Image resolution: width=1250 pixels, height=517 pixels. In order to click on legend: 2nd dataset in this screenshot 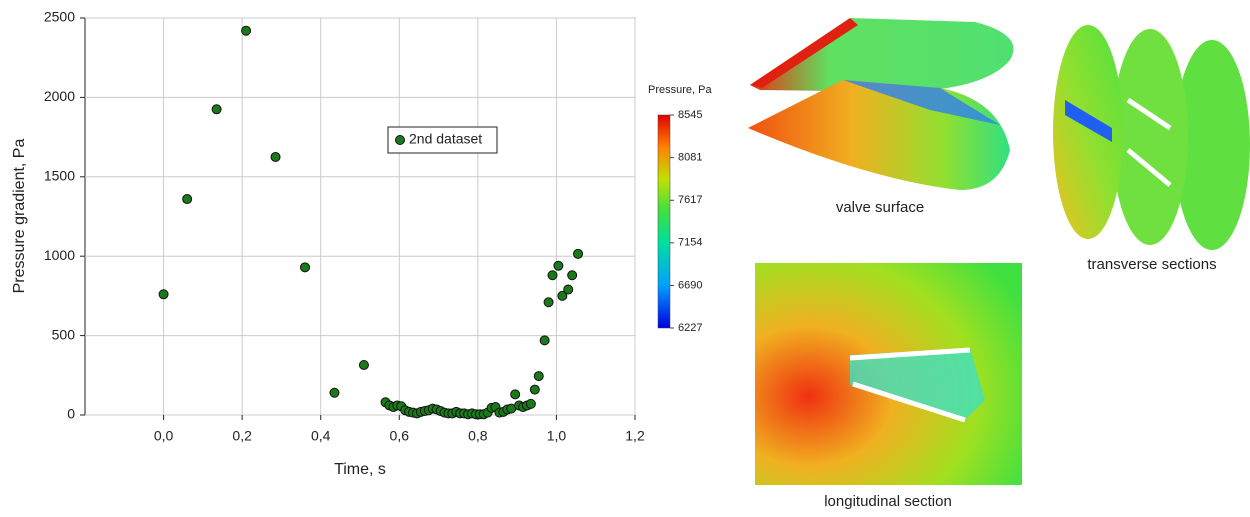, I will do `click(438, 139)`.